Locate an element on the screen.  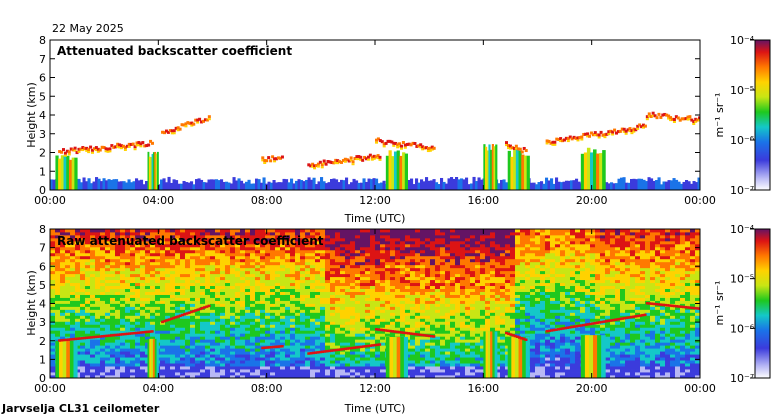
precip-column-cell is located at coordinates (152, 172).